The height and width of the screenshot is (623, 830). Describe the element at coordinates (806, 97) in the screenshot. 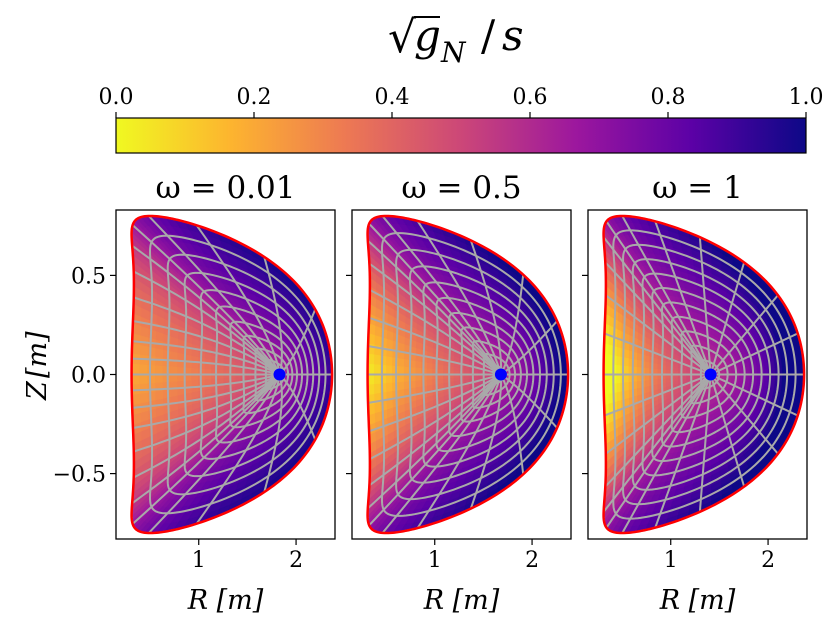

I see `colorbar-tick-label: 1.0` at that location.